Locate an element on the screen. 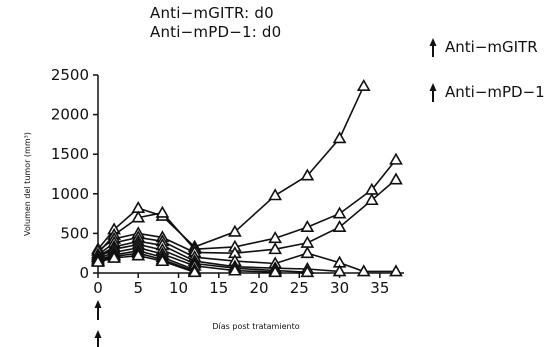 This screenshot has height=347, width=558. legend-label-anti-mpd1: Anti−mPD−1 is located at coordinates (495, 92).